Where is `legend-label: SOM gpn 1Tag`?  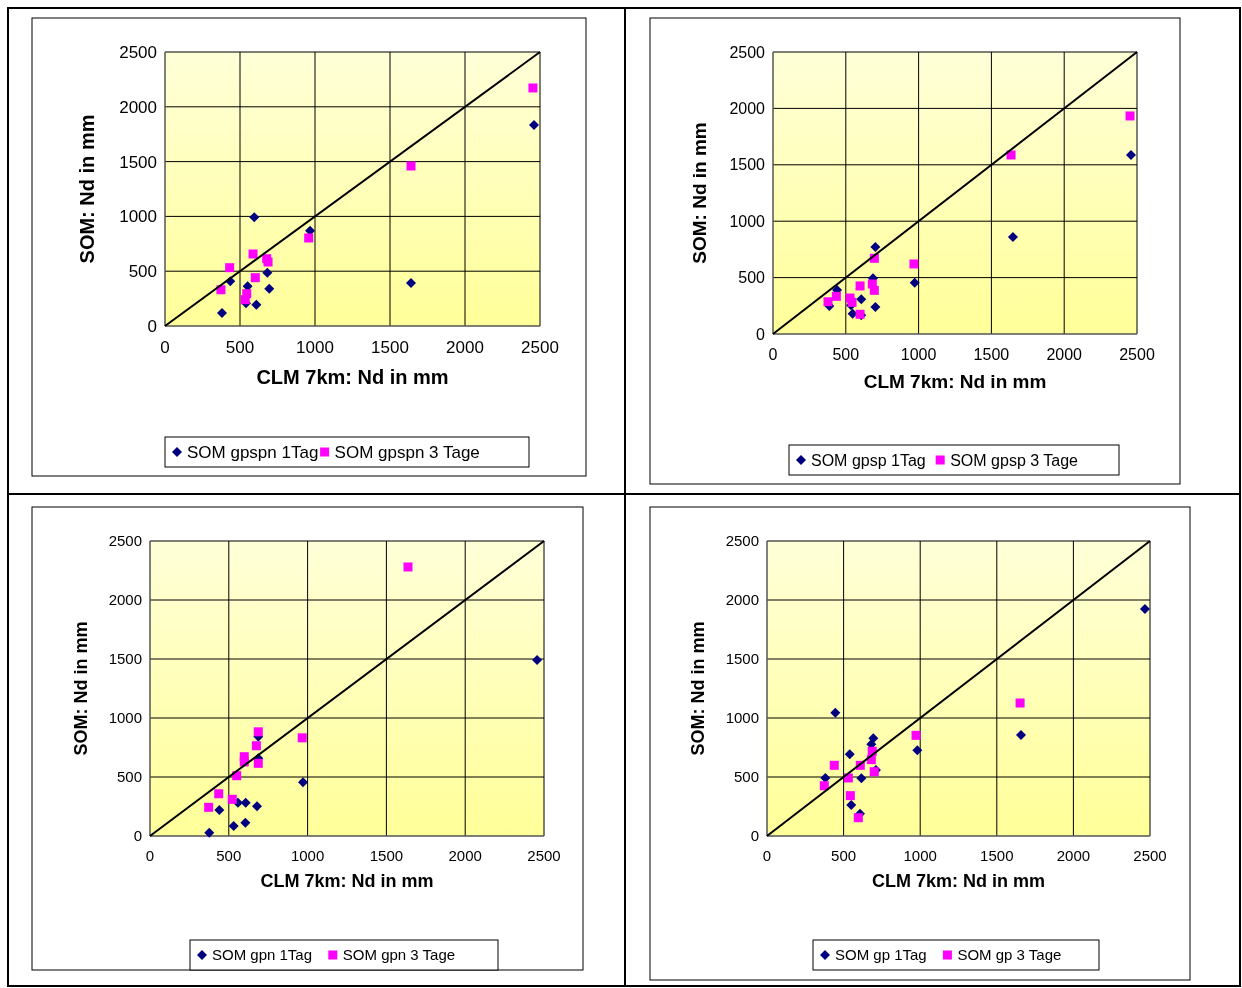
legend-label: SOM gpn 1Tag is located at coordinates (262, 955).